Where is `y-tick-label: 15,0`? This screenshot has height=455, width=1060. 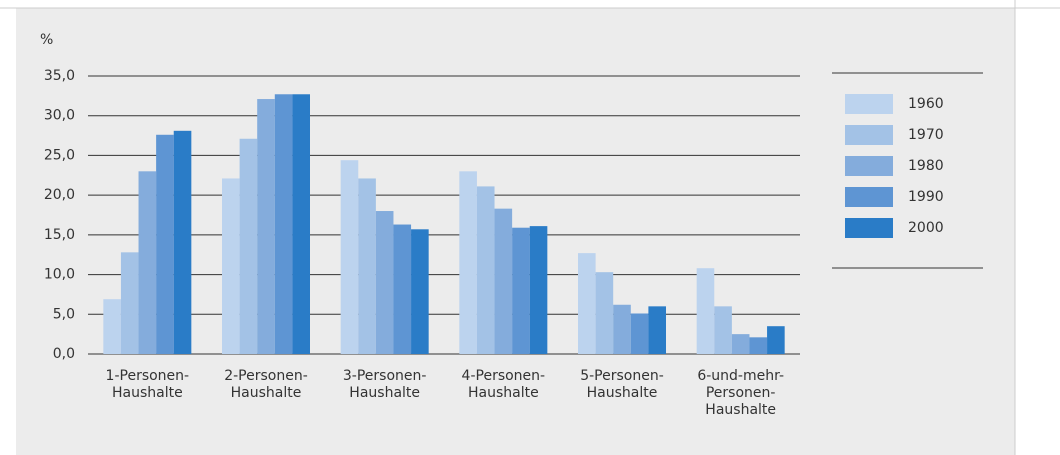
y-tick-label: 15,0 is located at coordinates (59, 235).